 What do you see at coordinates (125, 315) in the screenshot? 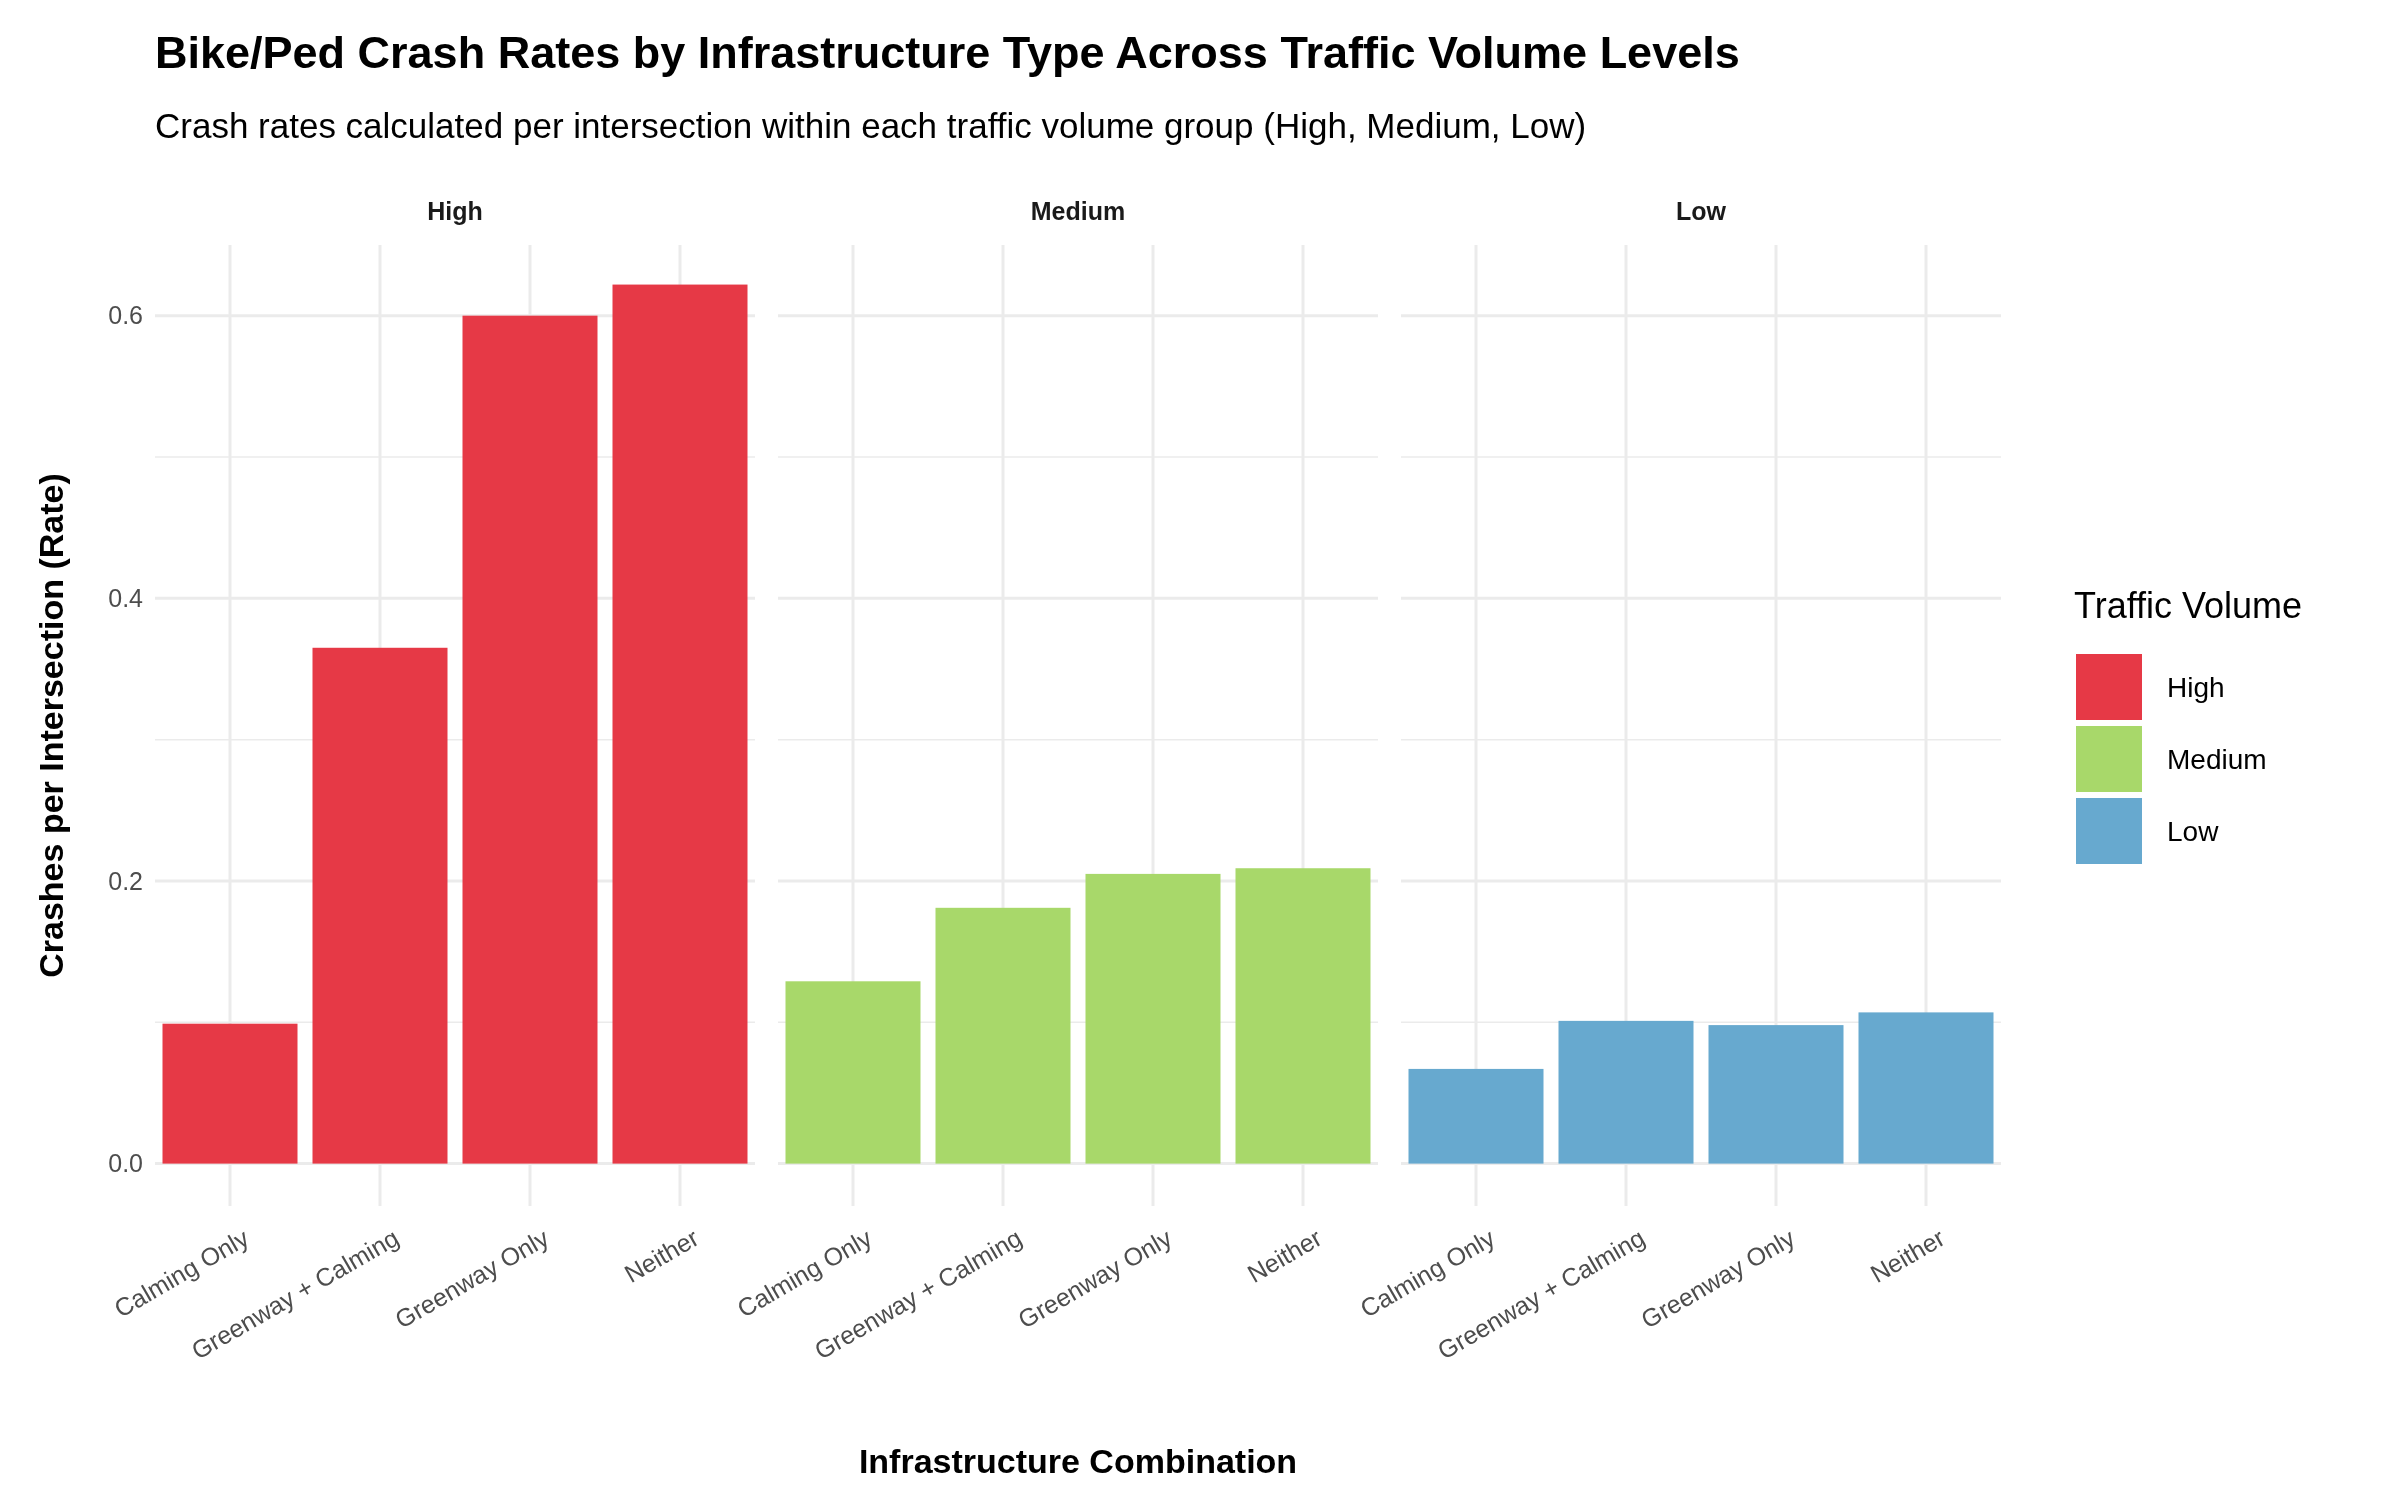
I see `y-tick-label: 0.6` at bounding box center [125, 315].